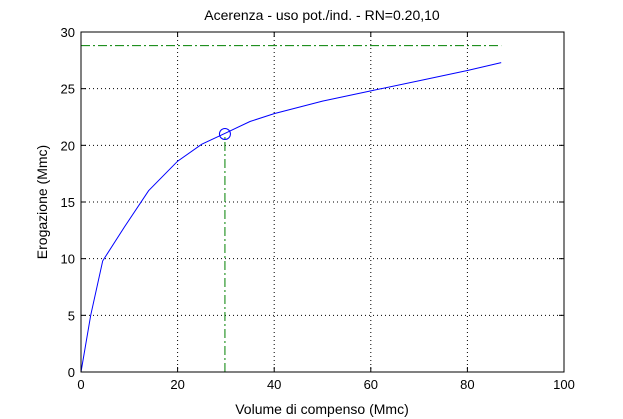 This screenshot has height=419, width=623. I want to click on x-tick-label: 100, so click(564, 384).